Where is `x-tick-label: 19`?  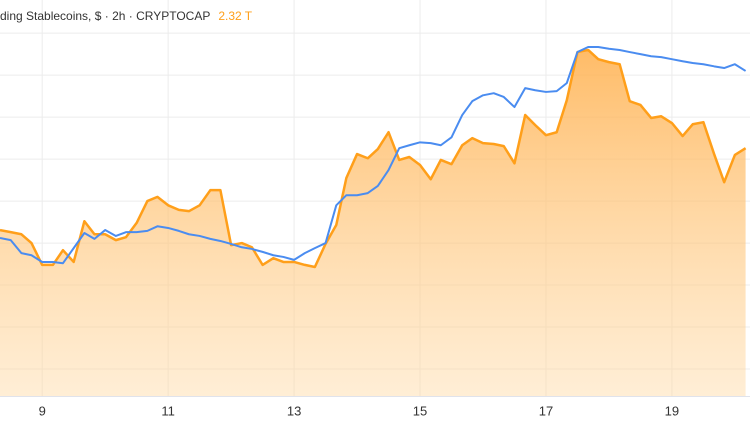 x-tick-label: 19 is located at coordinates (672, 410).